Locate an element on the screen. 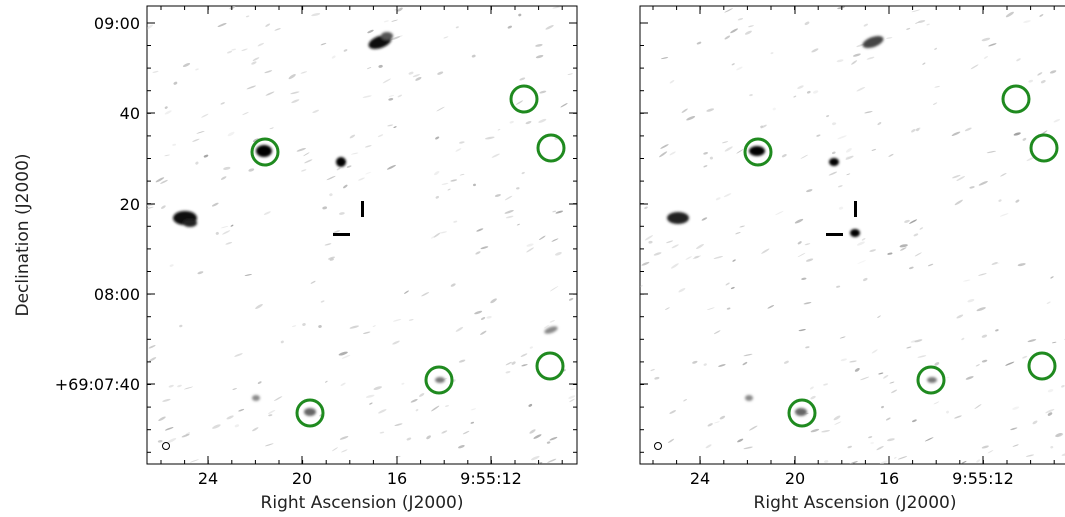  source-a is located at coordinates (757, 151).